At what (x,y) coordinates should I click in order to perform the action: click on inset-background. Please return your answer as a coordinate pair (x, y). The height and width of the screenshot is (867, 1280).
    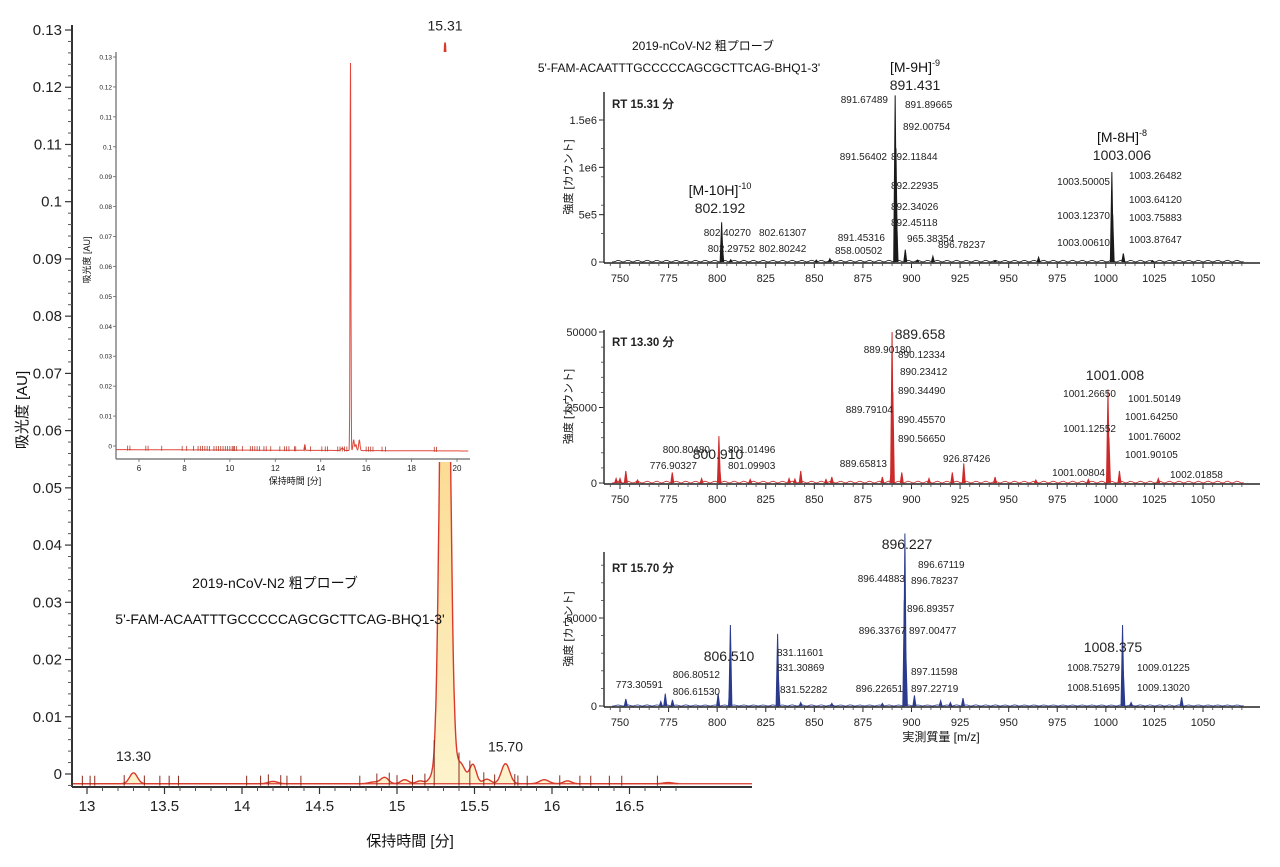
    Looking at the image, I should click on (294, 257).